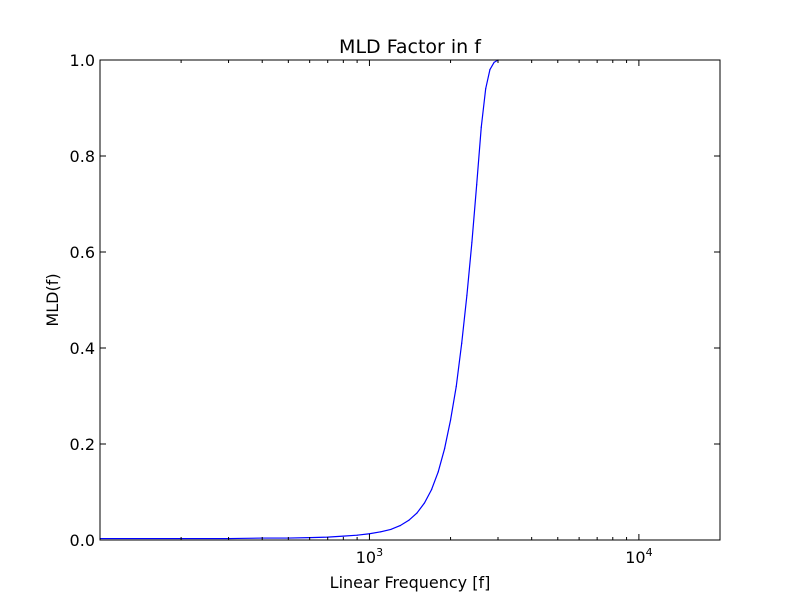 This screenshot has width=800, height=600. Describe the element at coordinates (82, 156) in the screenshot. I see `y-tick-label: 0.8` at that location.